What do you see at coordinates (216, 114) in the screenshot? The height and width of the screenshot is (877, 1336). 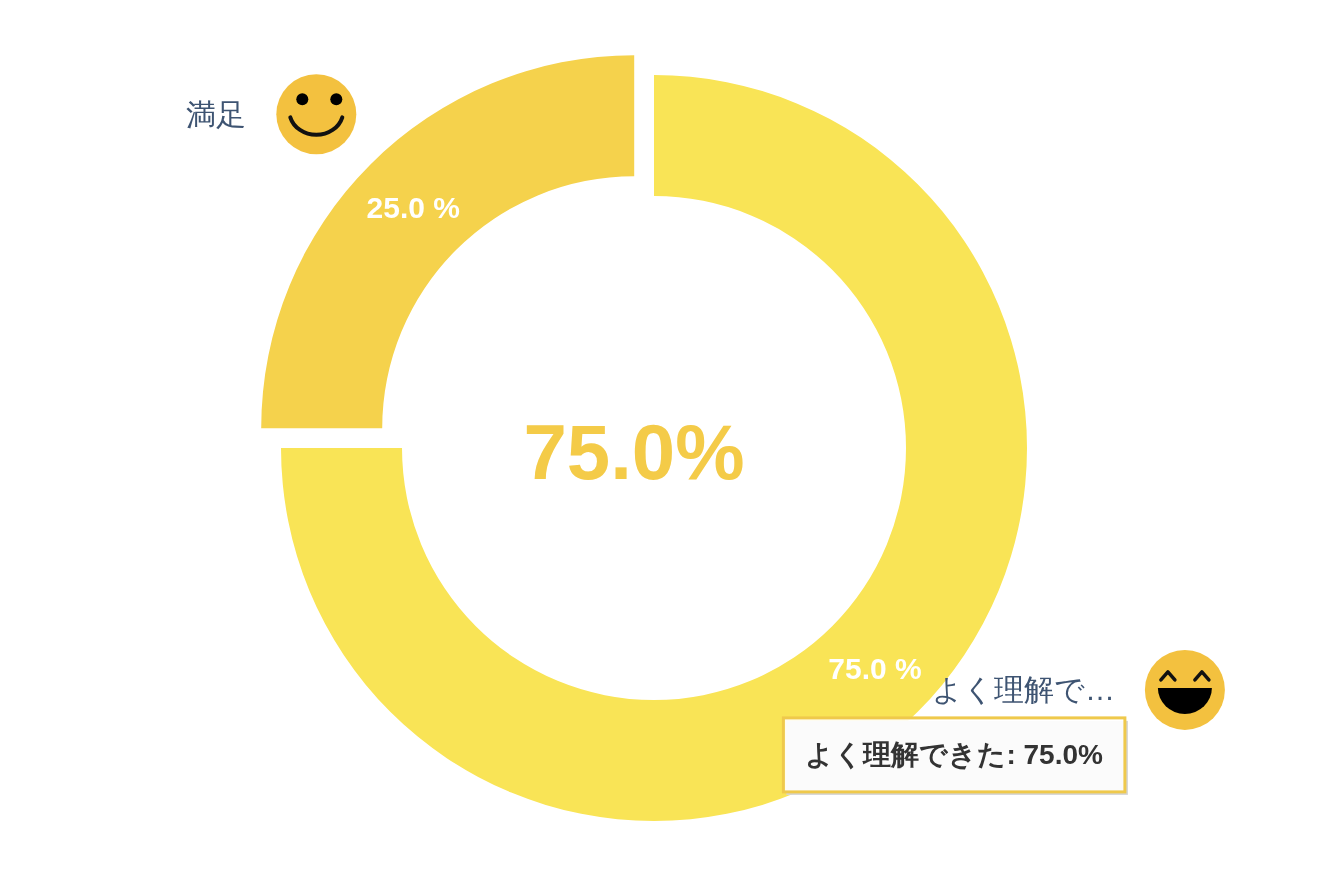 I see `slice-label: 満足` at bounding box center [216, 114].